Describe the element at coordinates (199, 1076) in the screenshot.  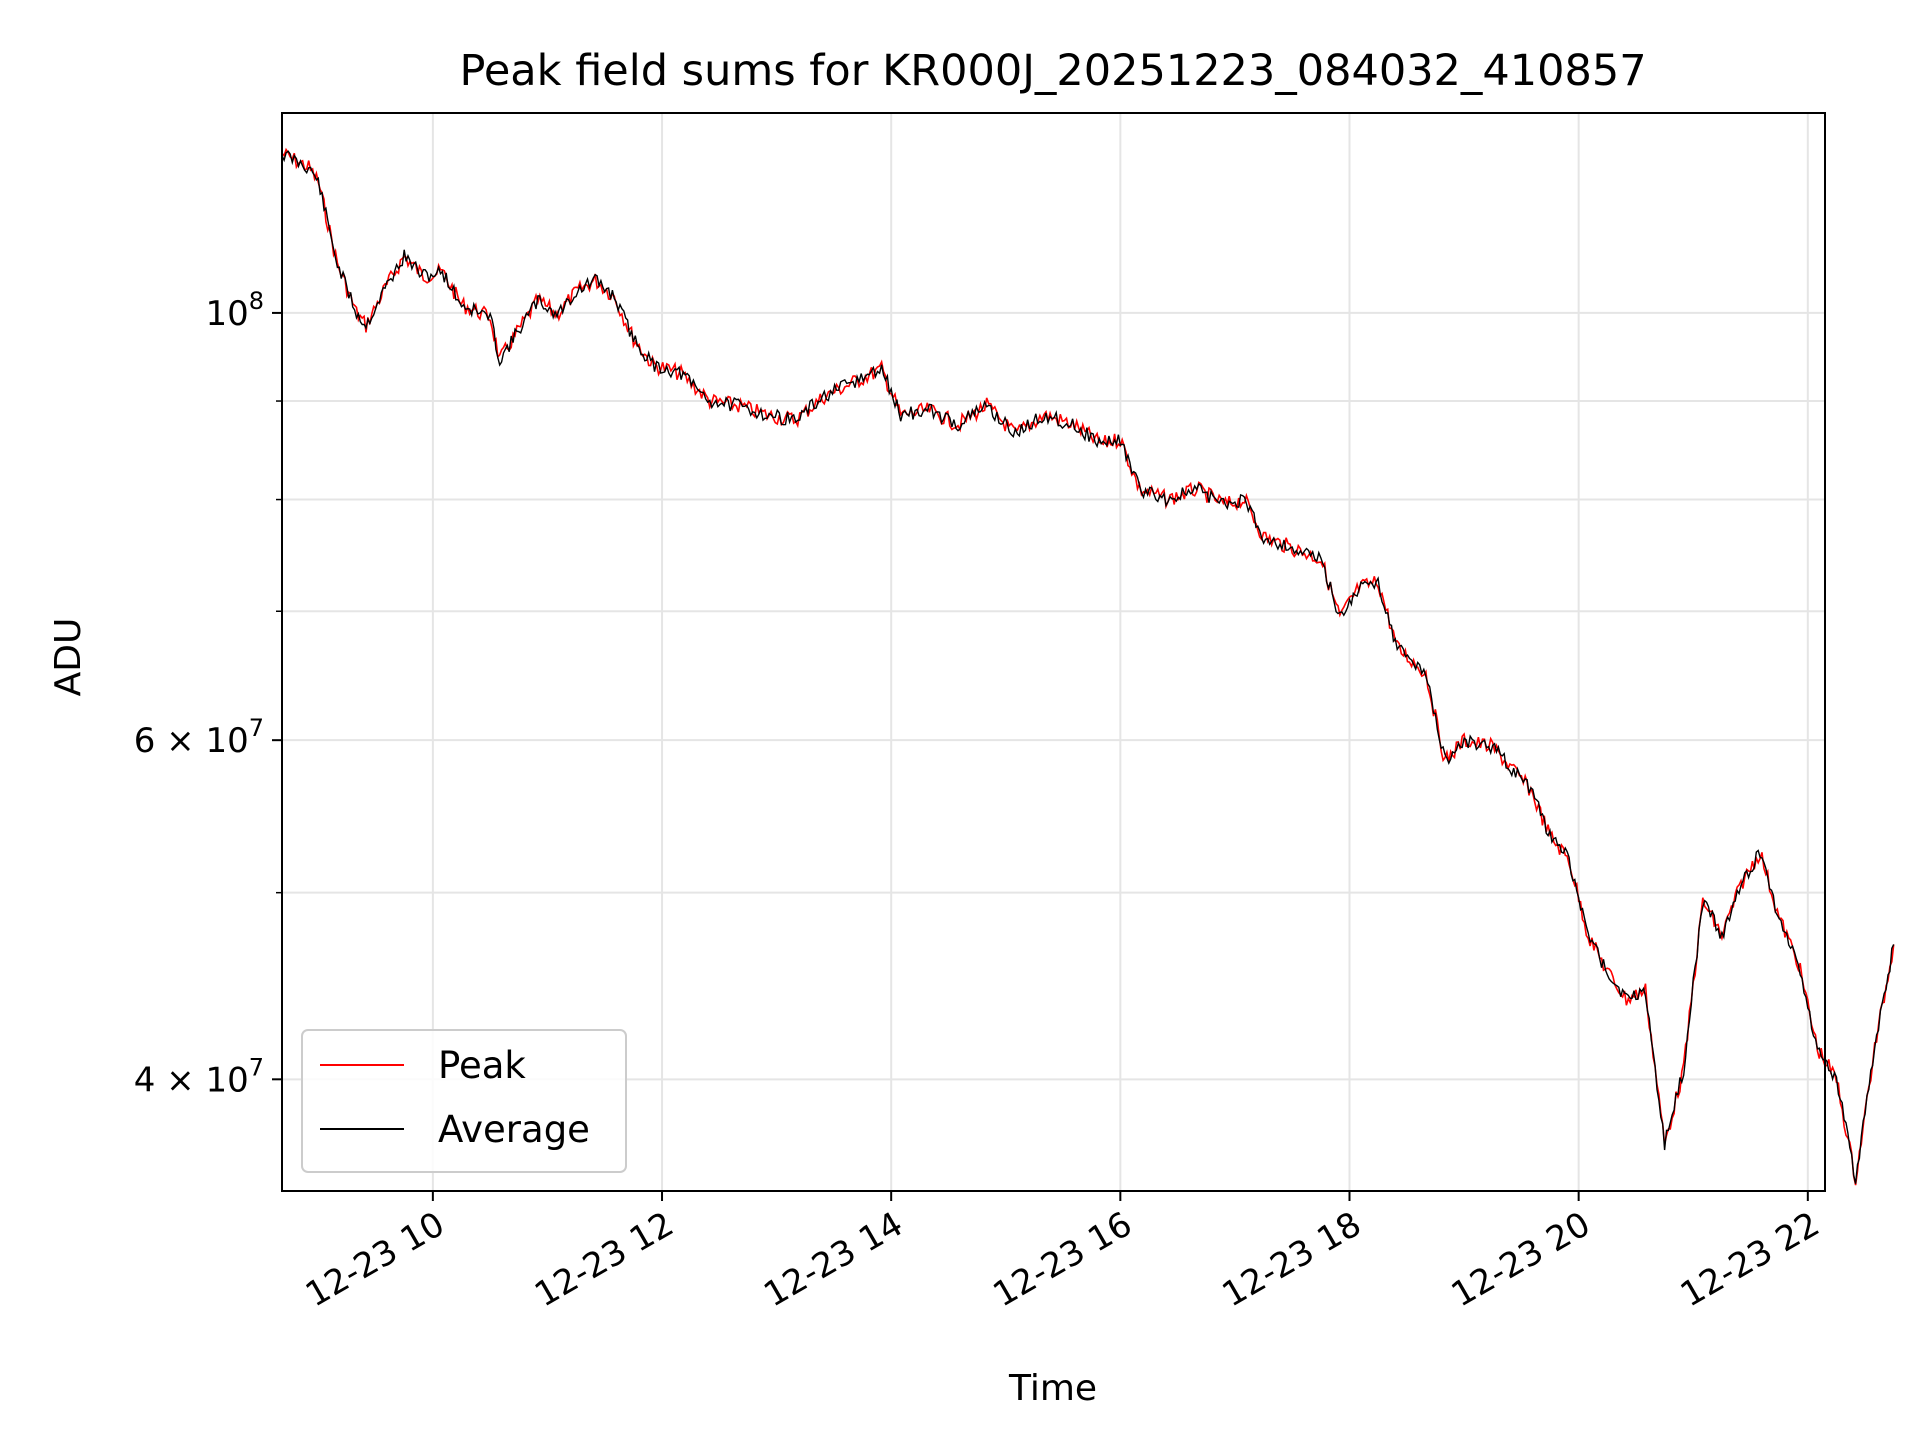
I see `y-tick-label: 4 × 107` at that location.